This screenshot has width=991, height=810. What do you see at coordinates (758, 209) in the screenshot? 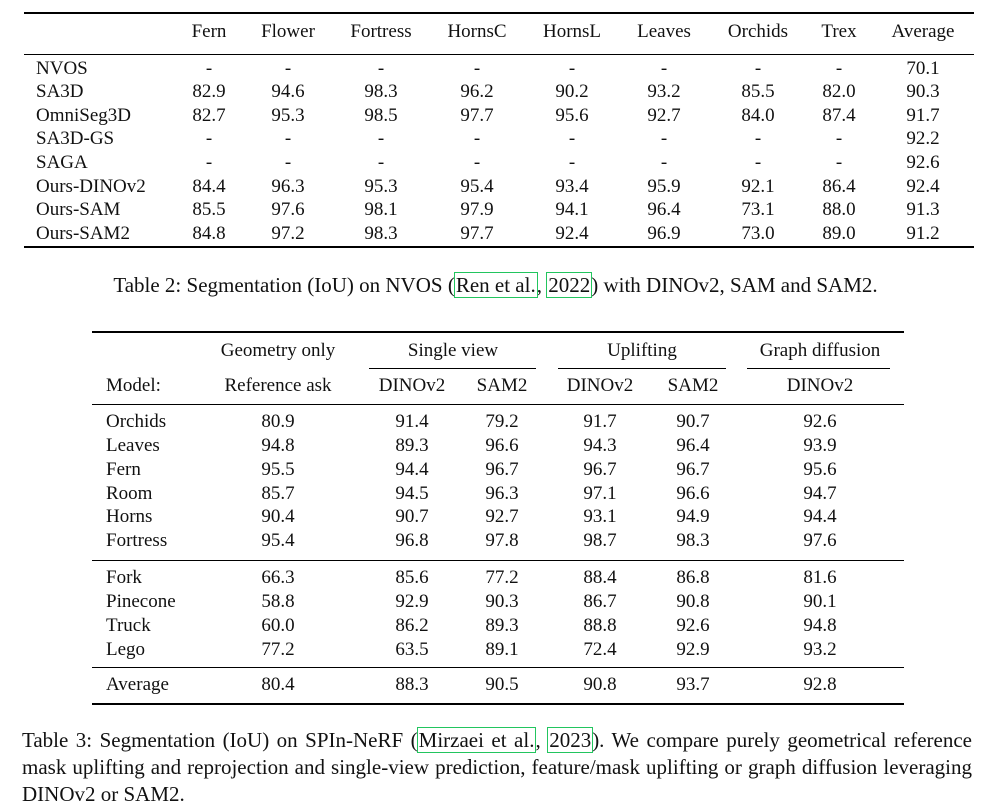
I see `table-cell: 73.1` at bounding box center [758, 209].